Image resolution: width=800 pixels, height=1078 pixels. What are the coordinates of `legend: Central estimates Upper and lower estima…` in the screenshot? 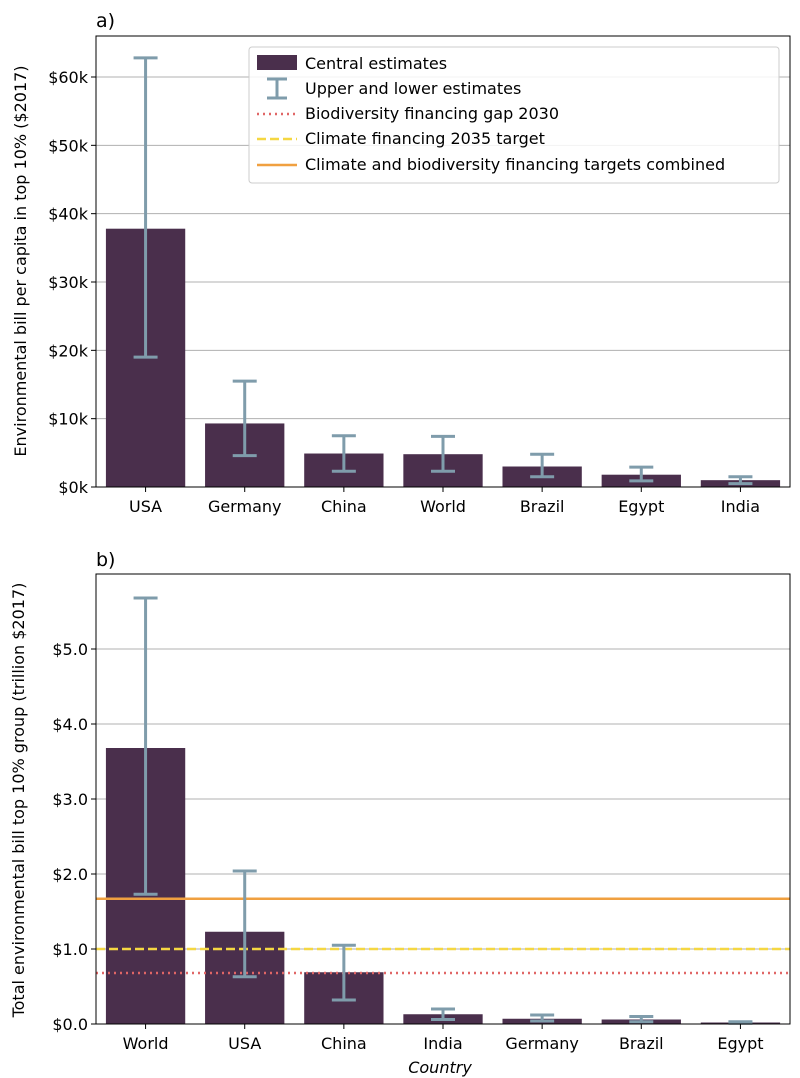 It's located at (514, 115).